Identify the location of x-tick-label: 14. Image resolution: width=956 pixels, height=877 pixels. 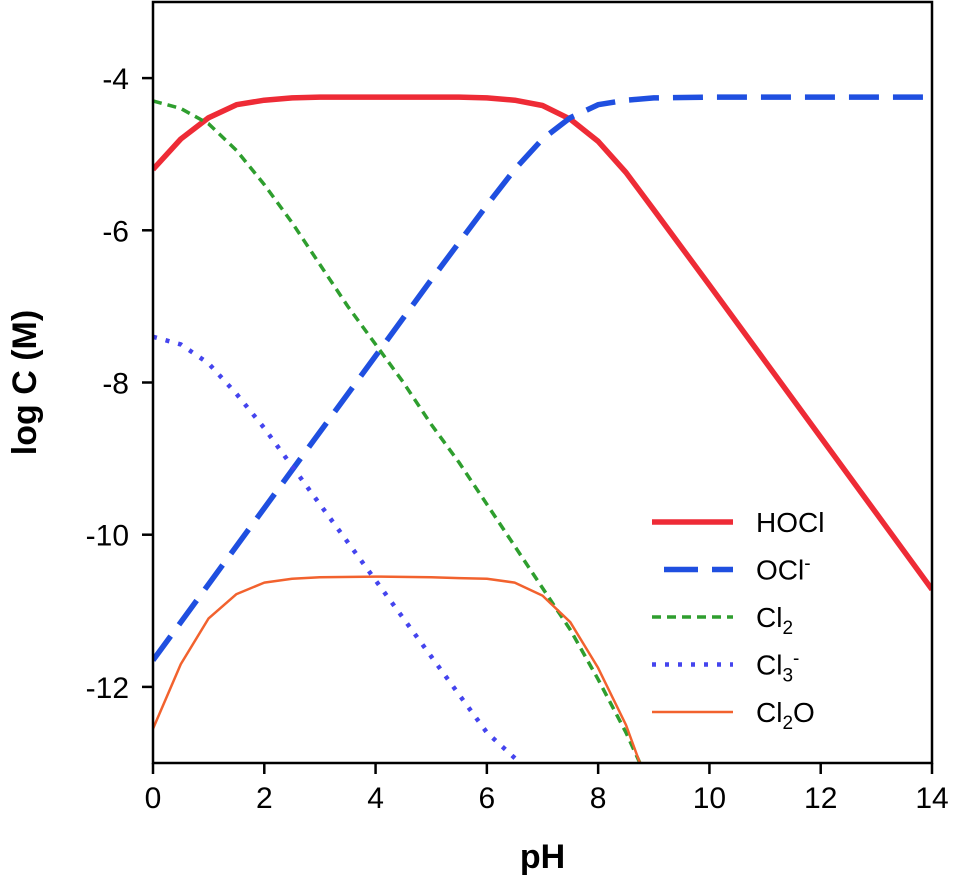
(931, 798).